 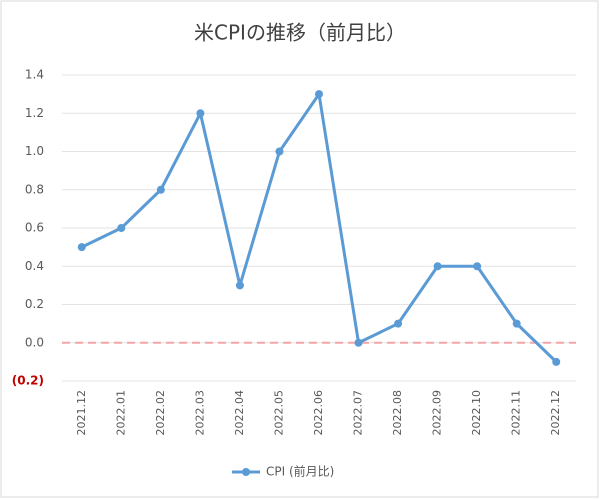 I want to click on legend-marker, so click(x=246, y=472).